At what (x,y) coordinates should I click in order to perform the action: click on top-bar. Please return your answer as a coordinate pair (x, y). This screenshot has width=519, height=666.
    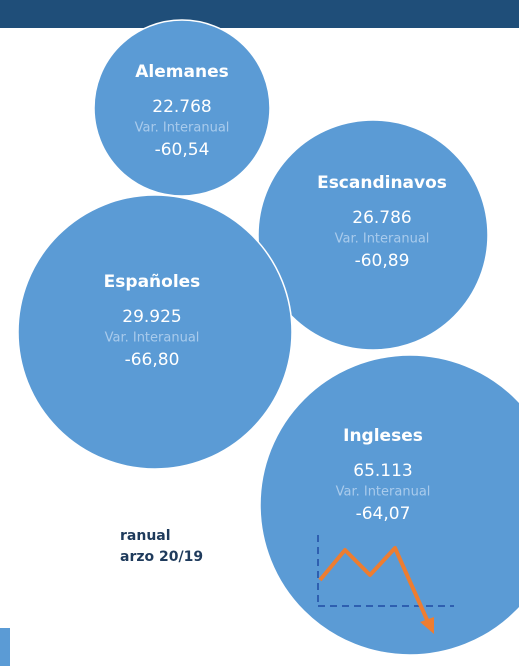
    Looking at the image, I should click on (259, 14).